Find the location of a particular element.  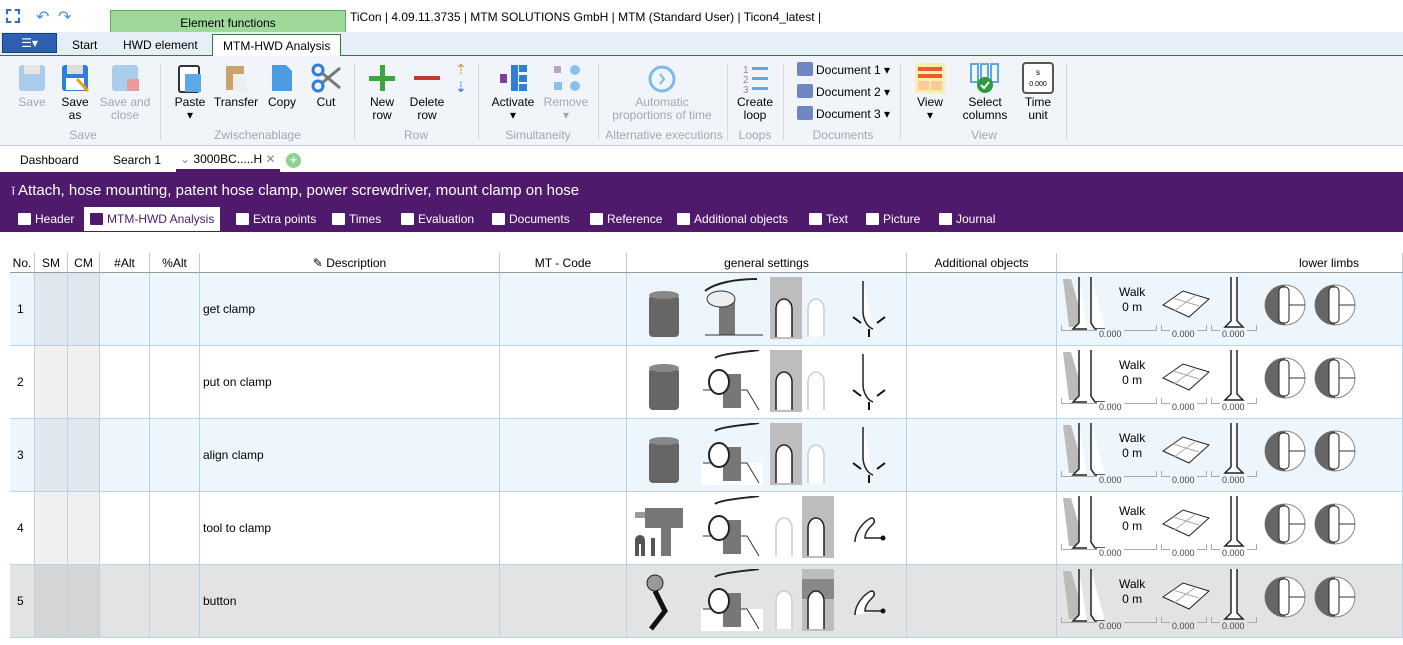

transfer-button: Transfer is located at coordinates (236, 85).